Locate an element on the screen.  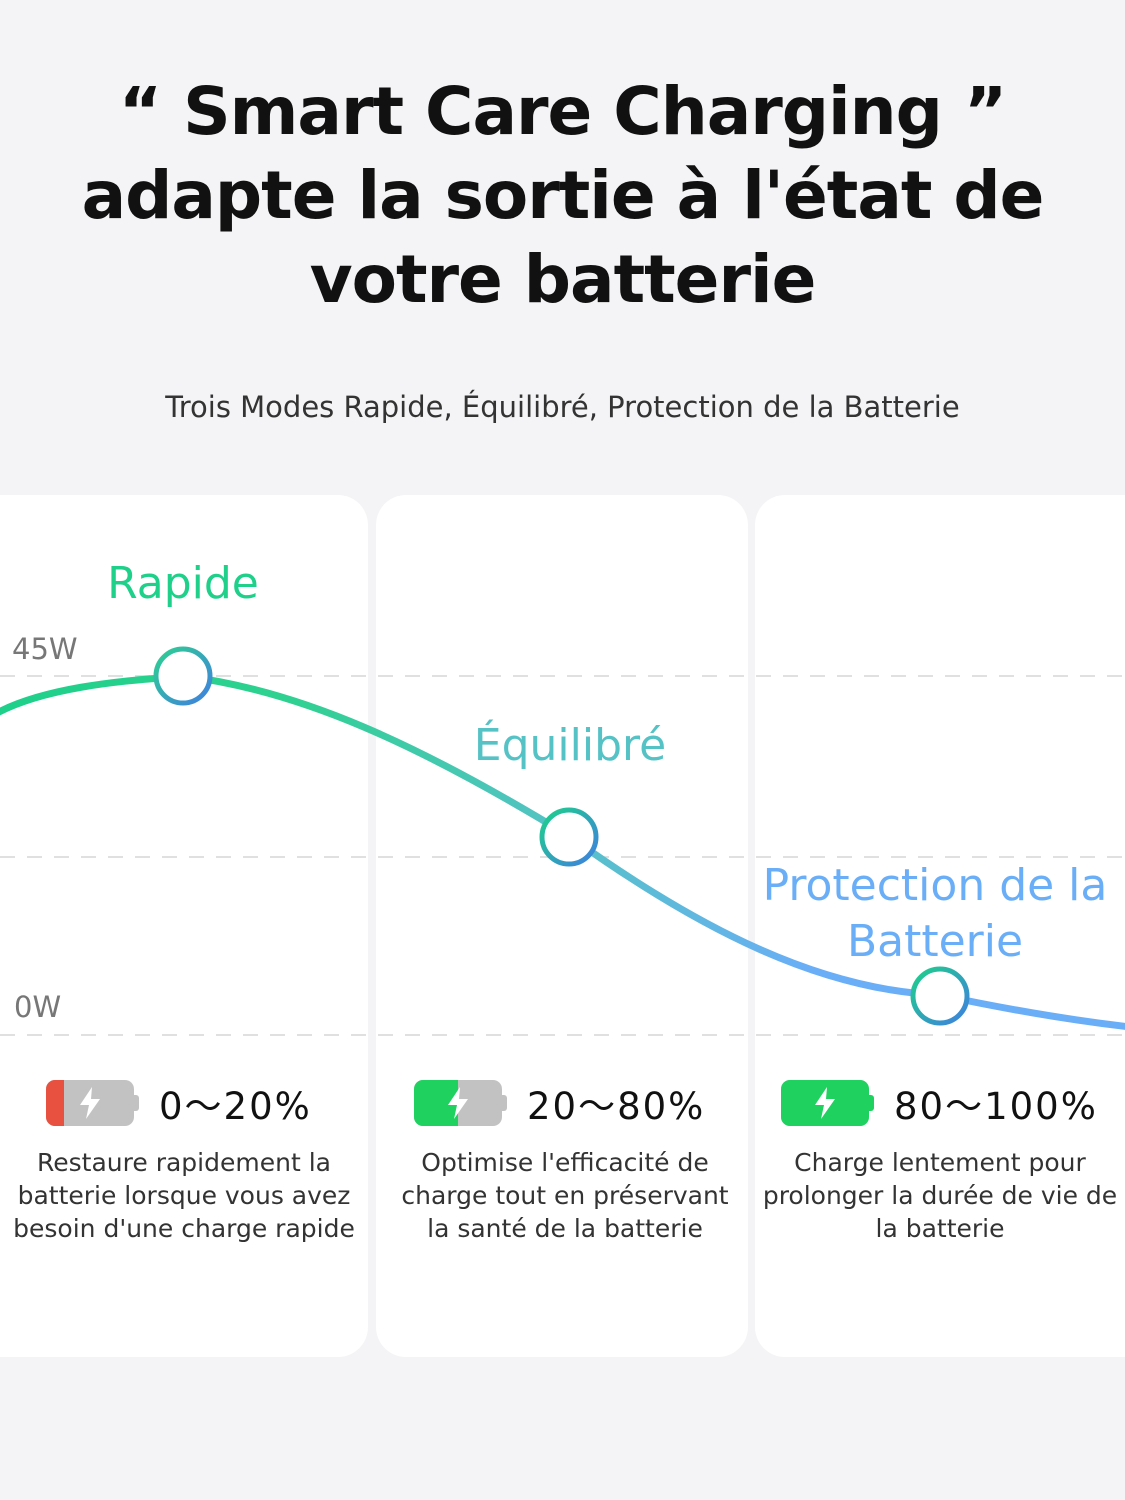
mode-label-rapide: Rapide is located at coordinates (183, 583).